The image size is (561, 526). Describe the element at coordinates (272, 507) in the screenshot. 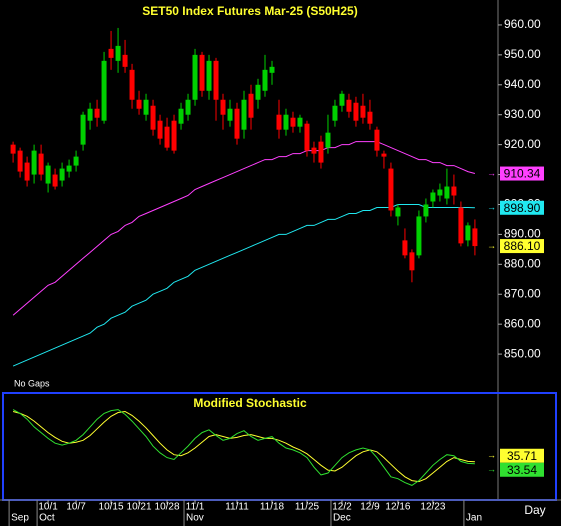

I see `x-tick-label: 11/18` at that location.